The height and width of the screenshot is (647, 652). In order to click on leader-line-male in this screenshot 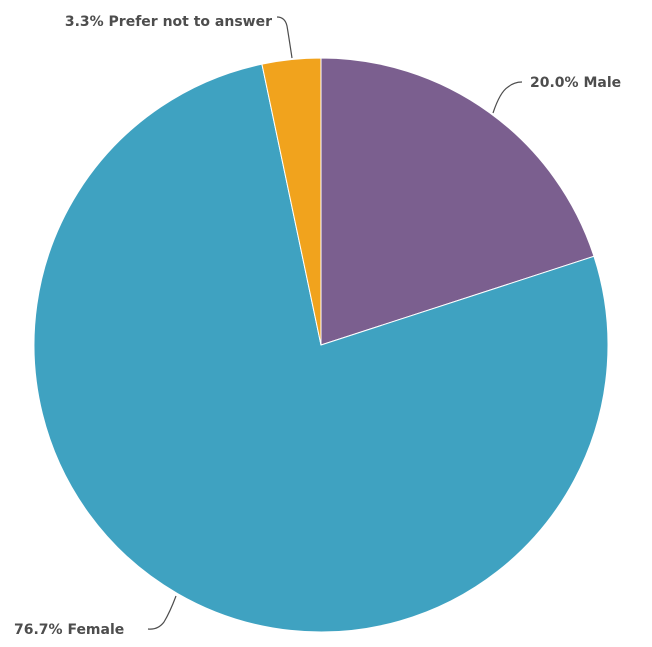, I will do `click(507, 97)`.